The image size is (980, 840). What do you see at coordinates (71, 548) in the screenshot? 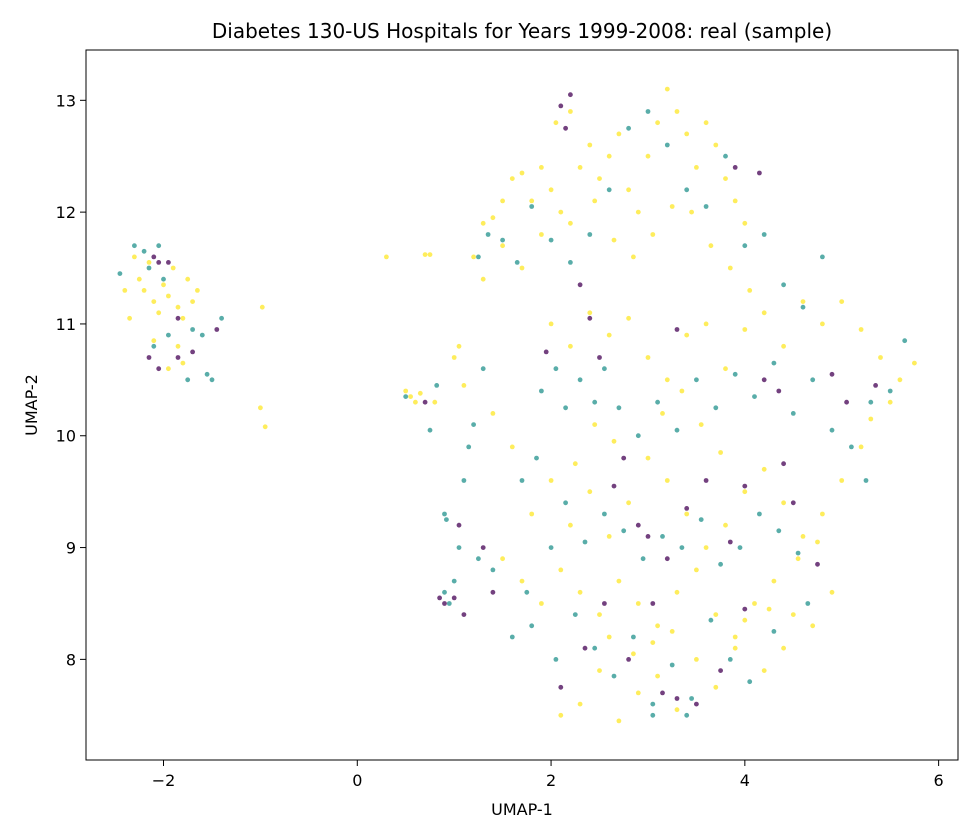
I see `y-tick-label: 9` at bounding box center [71, 548].